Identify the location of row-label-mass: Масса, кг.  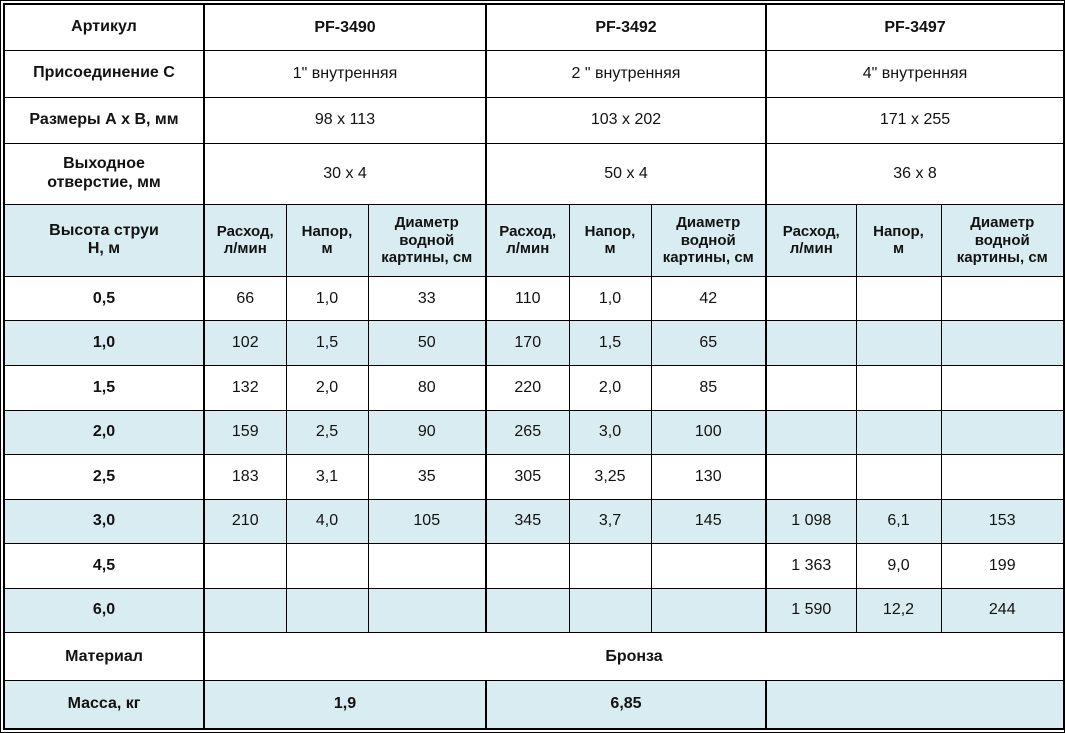
(104, 704).